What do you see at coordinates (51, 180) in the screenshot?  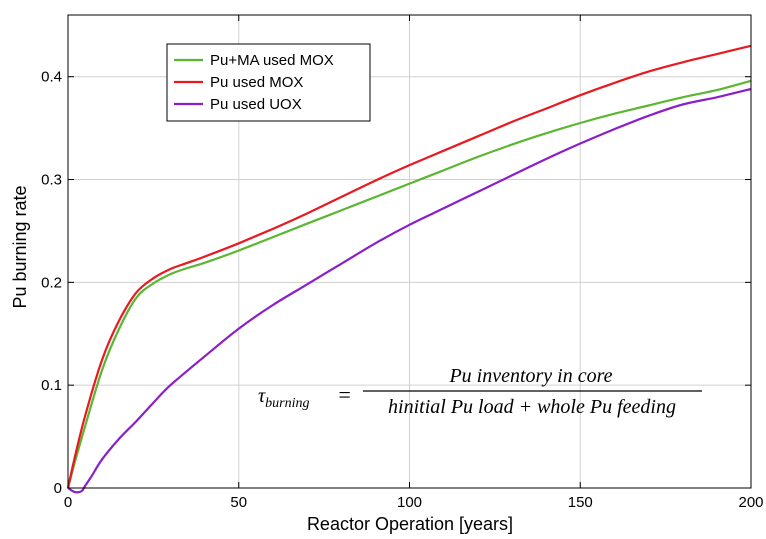 I see `y-tick-label: 0.3` at bounding box center [51, 180].